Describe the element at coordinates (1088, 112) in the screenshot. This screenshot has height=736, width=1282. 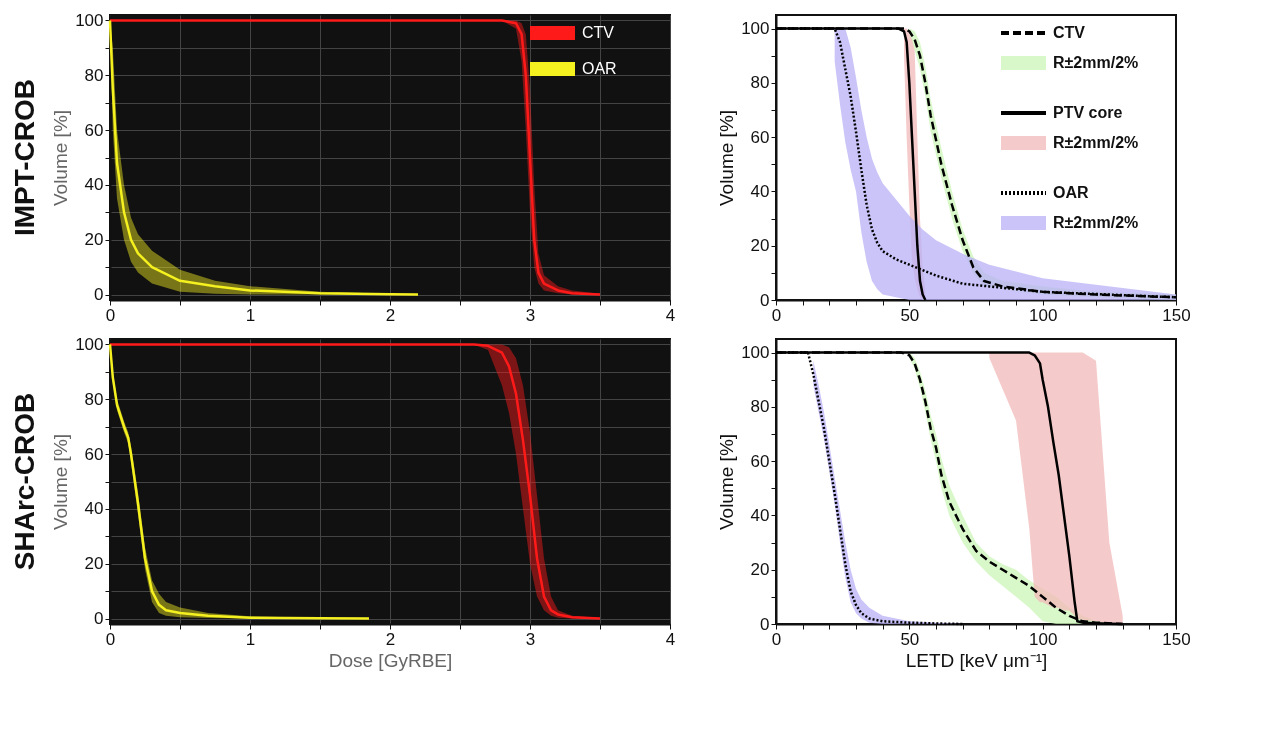
I see `legend-label: PTV core` at that location.